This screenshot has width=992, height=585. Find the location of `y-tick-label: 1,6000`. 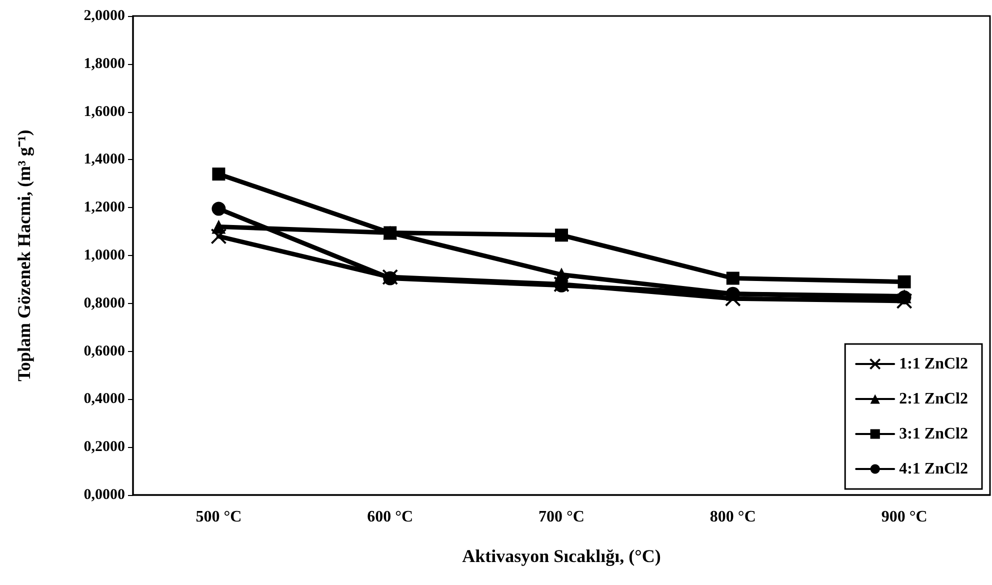

y-tick-label: 1,6000 is located at coordinates (104, 112).